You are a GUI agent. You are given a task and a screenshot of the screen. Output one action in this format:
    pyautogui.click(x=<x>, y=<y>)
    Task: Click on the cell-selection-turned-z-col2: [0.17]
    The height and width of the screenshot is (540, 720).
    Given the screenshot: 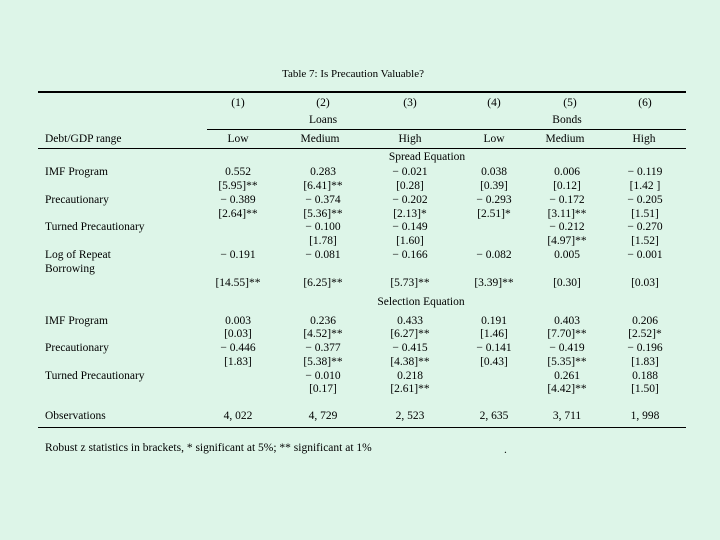 What is the action you would take?
    pyautogui.click(x=323, y=389)
    